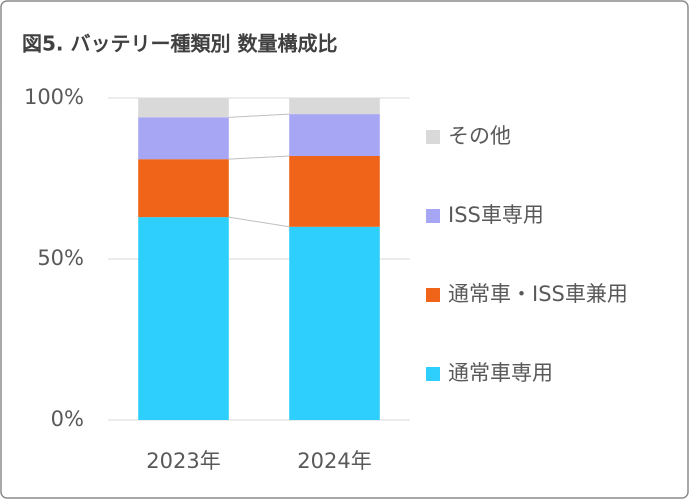 The height and width of the screenshot is (500, 690). What do you see at coordinates (500, 373) in the screenshot?
I see `legend-label: 通常車専用` at bounding box center [500, 373].